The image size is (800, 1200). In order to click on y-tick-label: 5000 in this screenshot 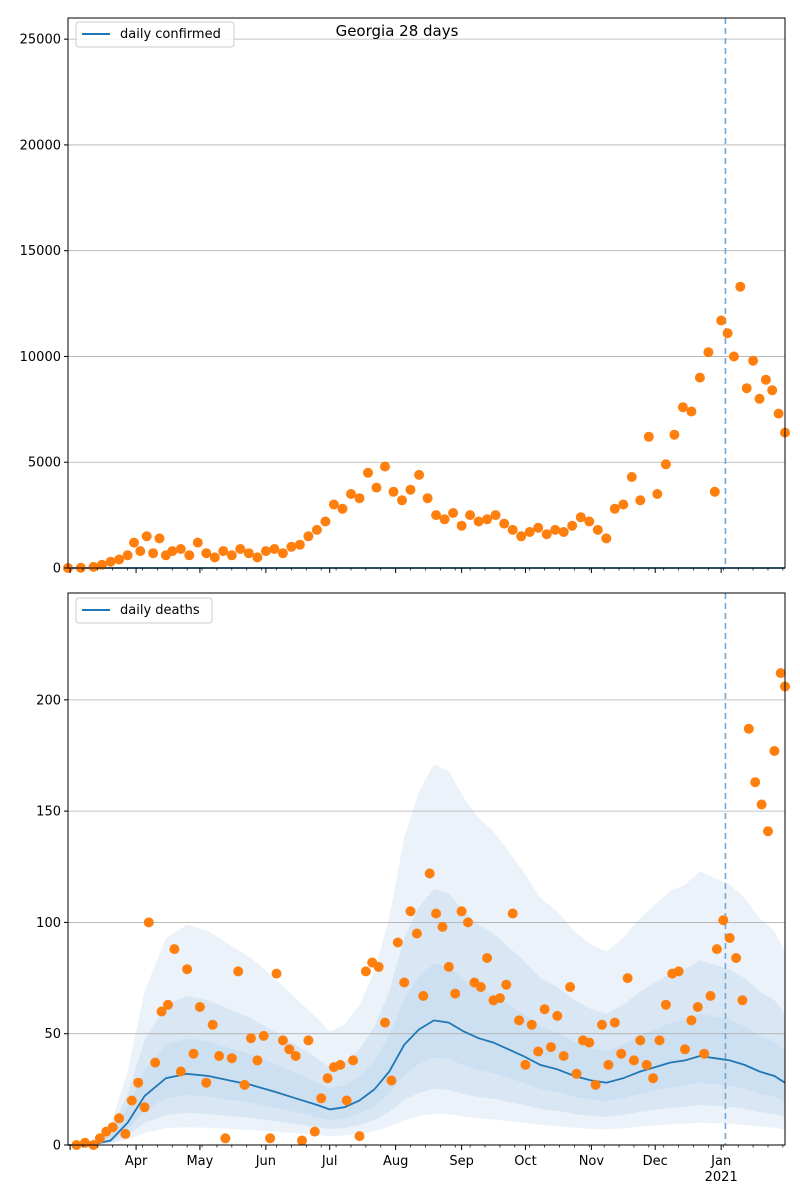, I will do `click(44, 463)`.